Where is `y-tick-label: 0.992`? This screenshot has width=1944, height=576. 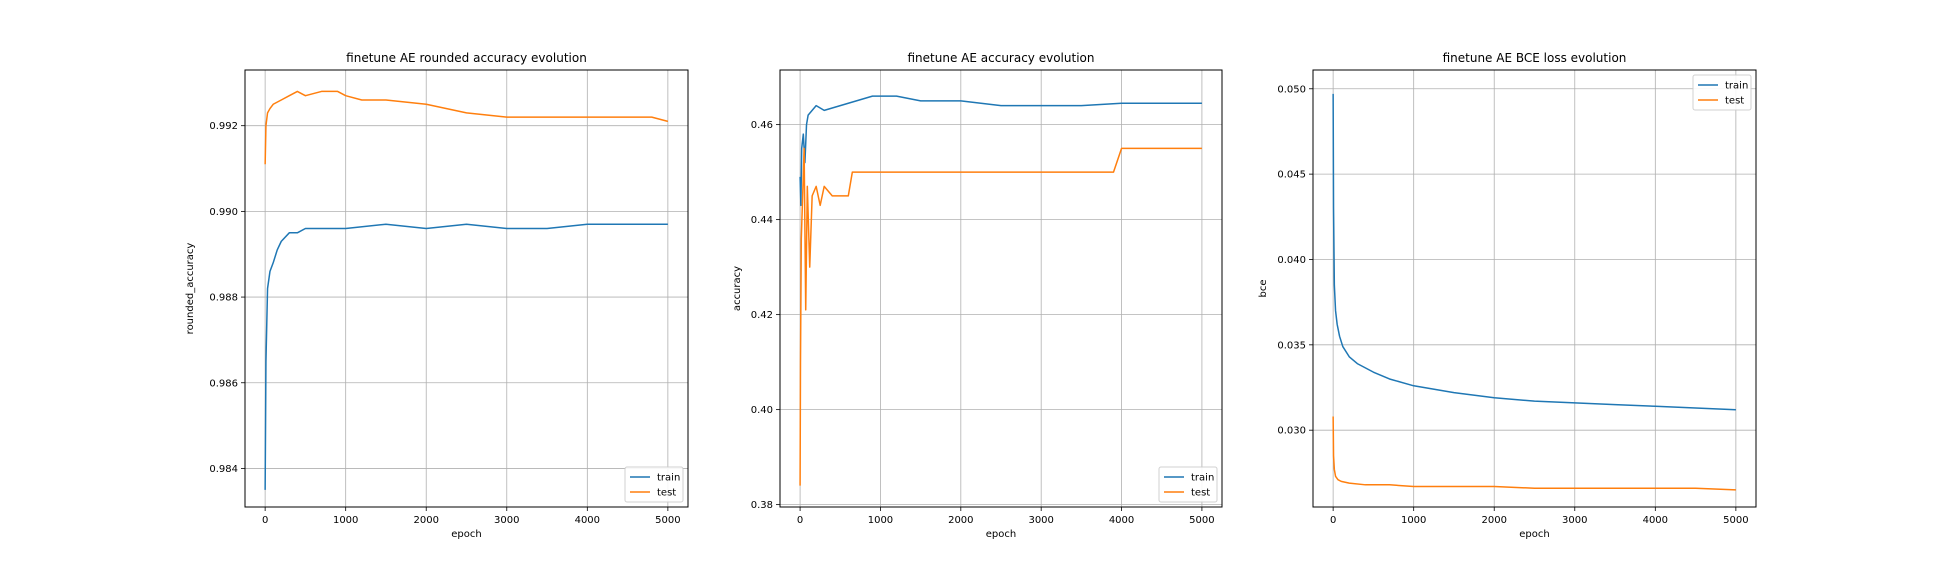
y-tick-label: 0.992 is located at coordinates (223, 126).